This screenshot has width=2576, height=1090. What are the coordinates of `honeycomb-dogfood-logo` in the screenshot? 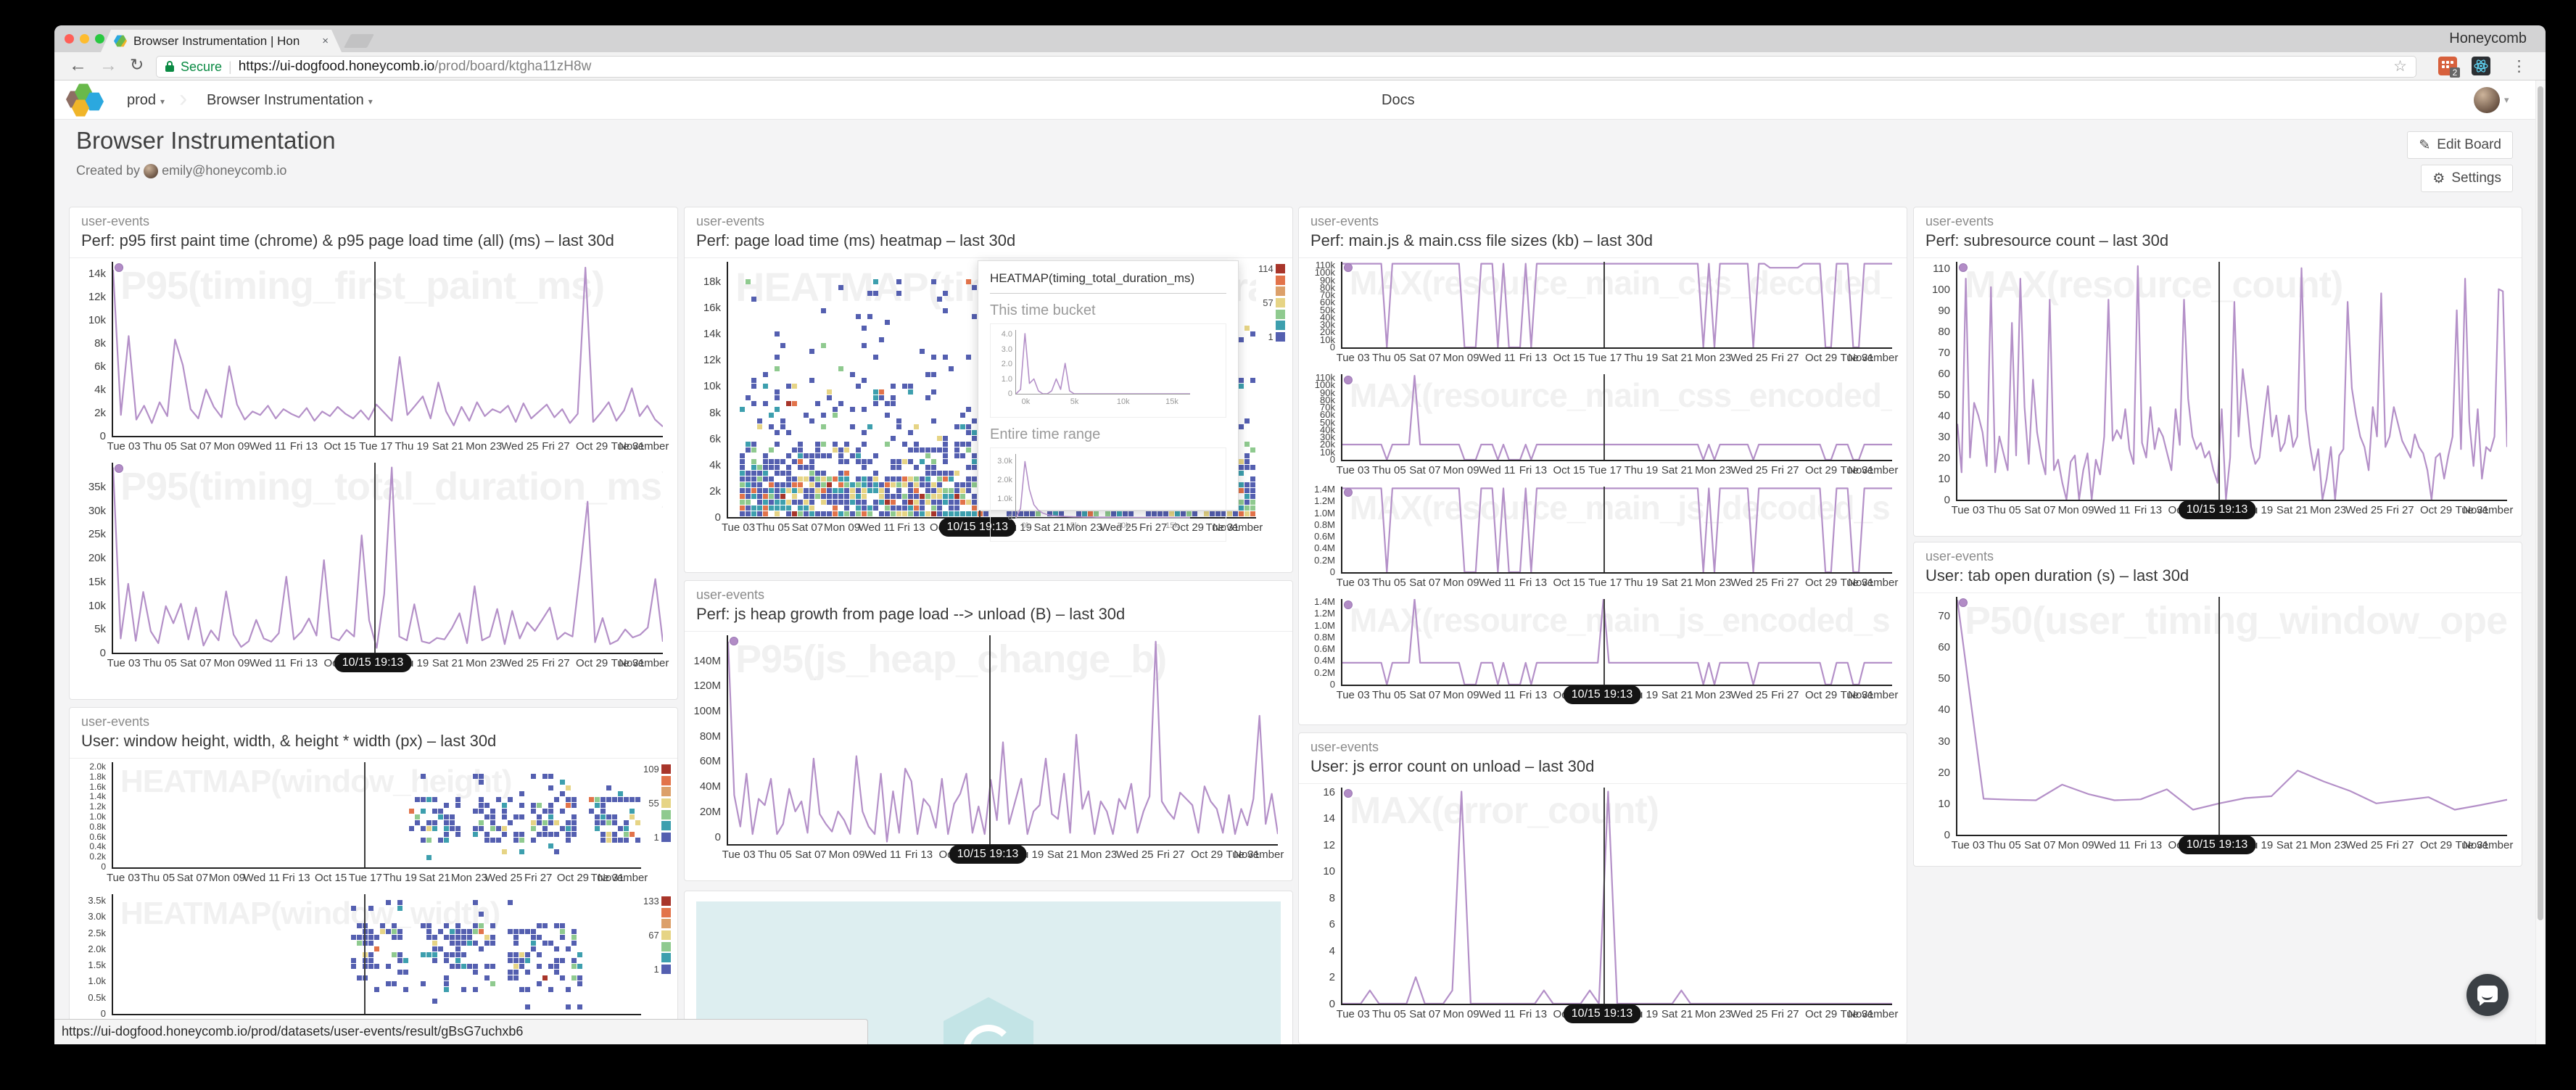 It's located at (85, 100).